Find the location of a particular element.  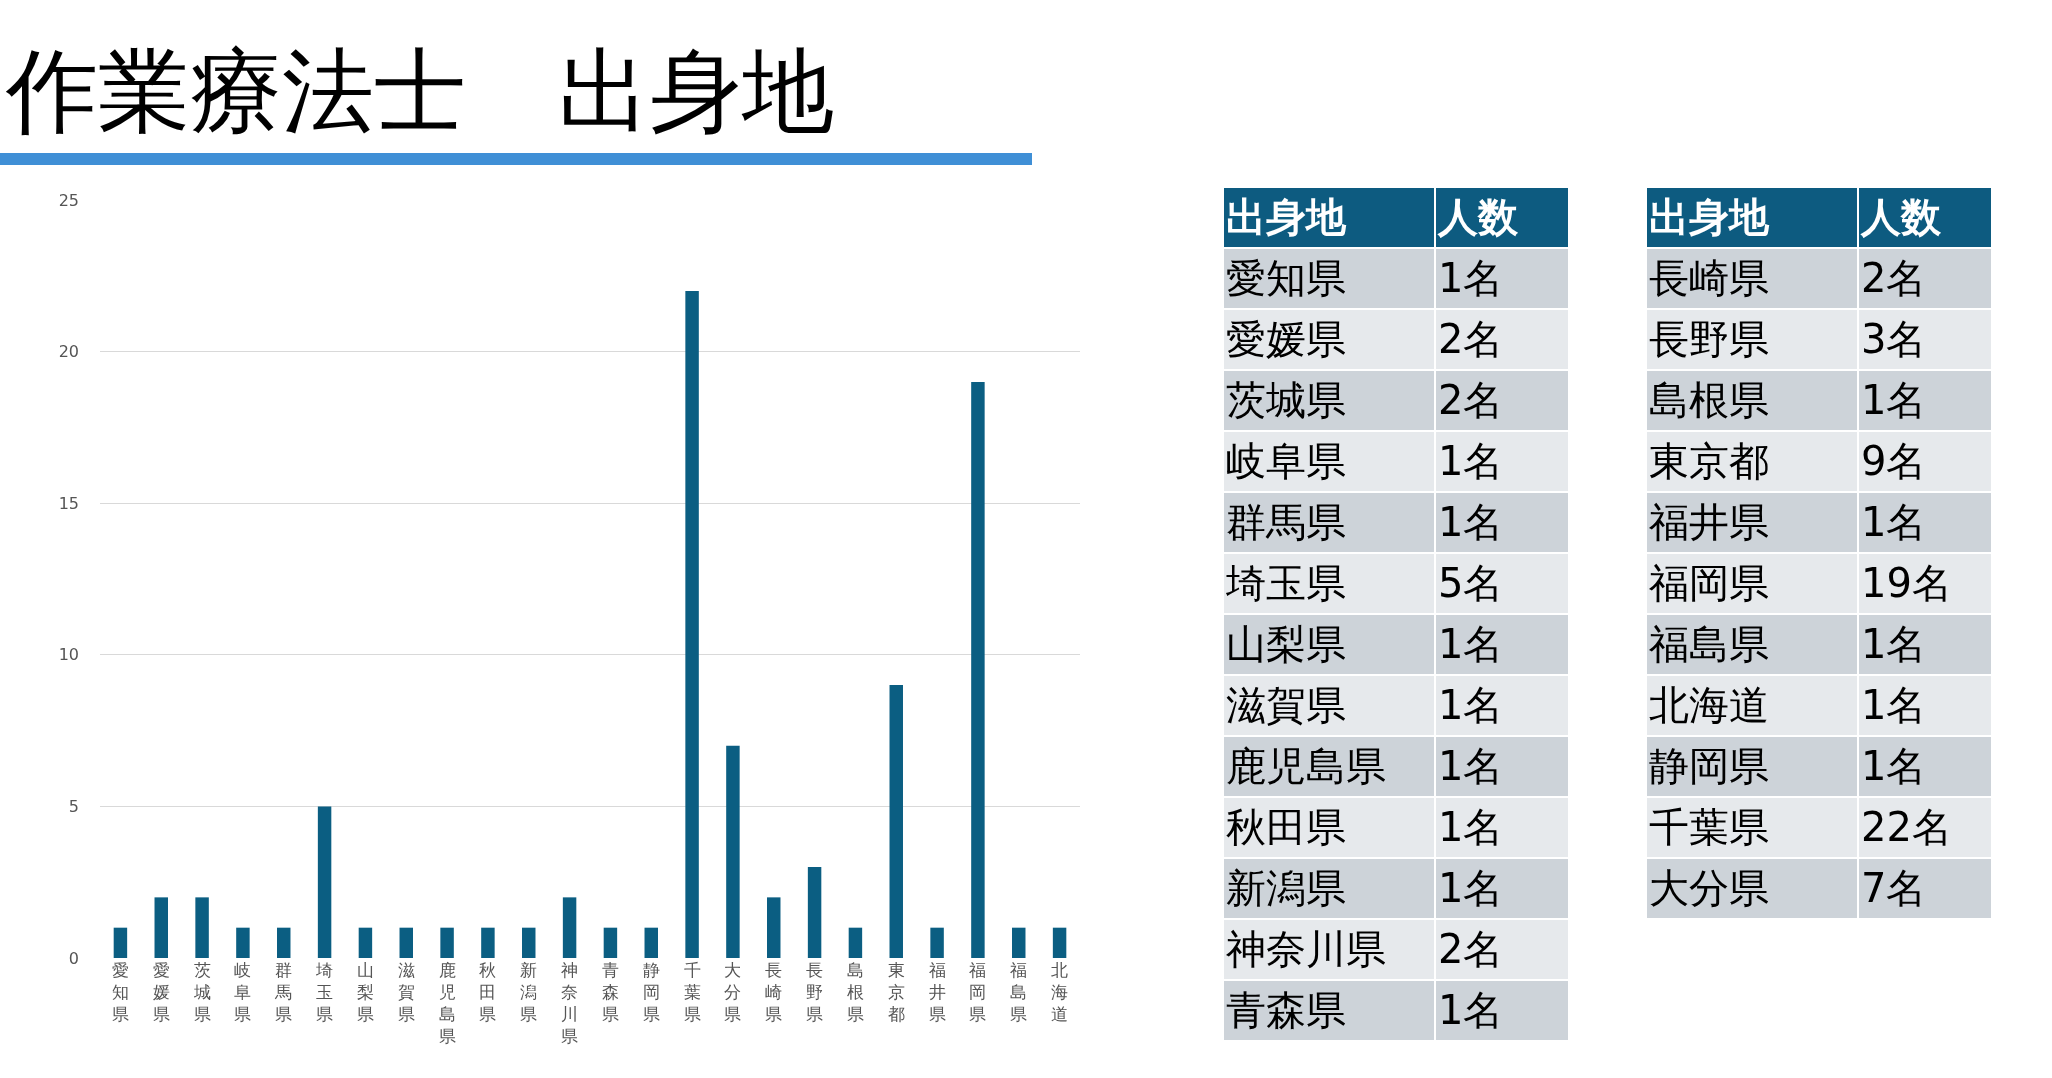

category-label: 山梨県 is located at coordinates (1329, 644).